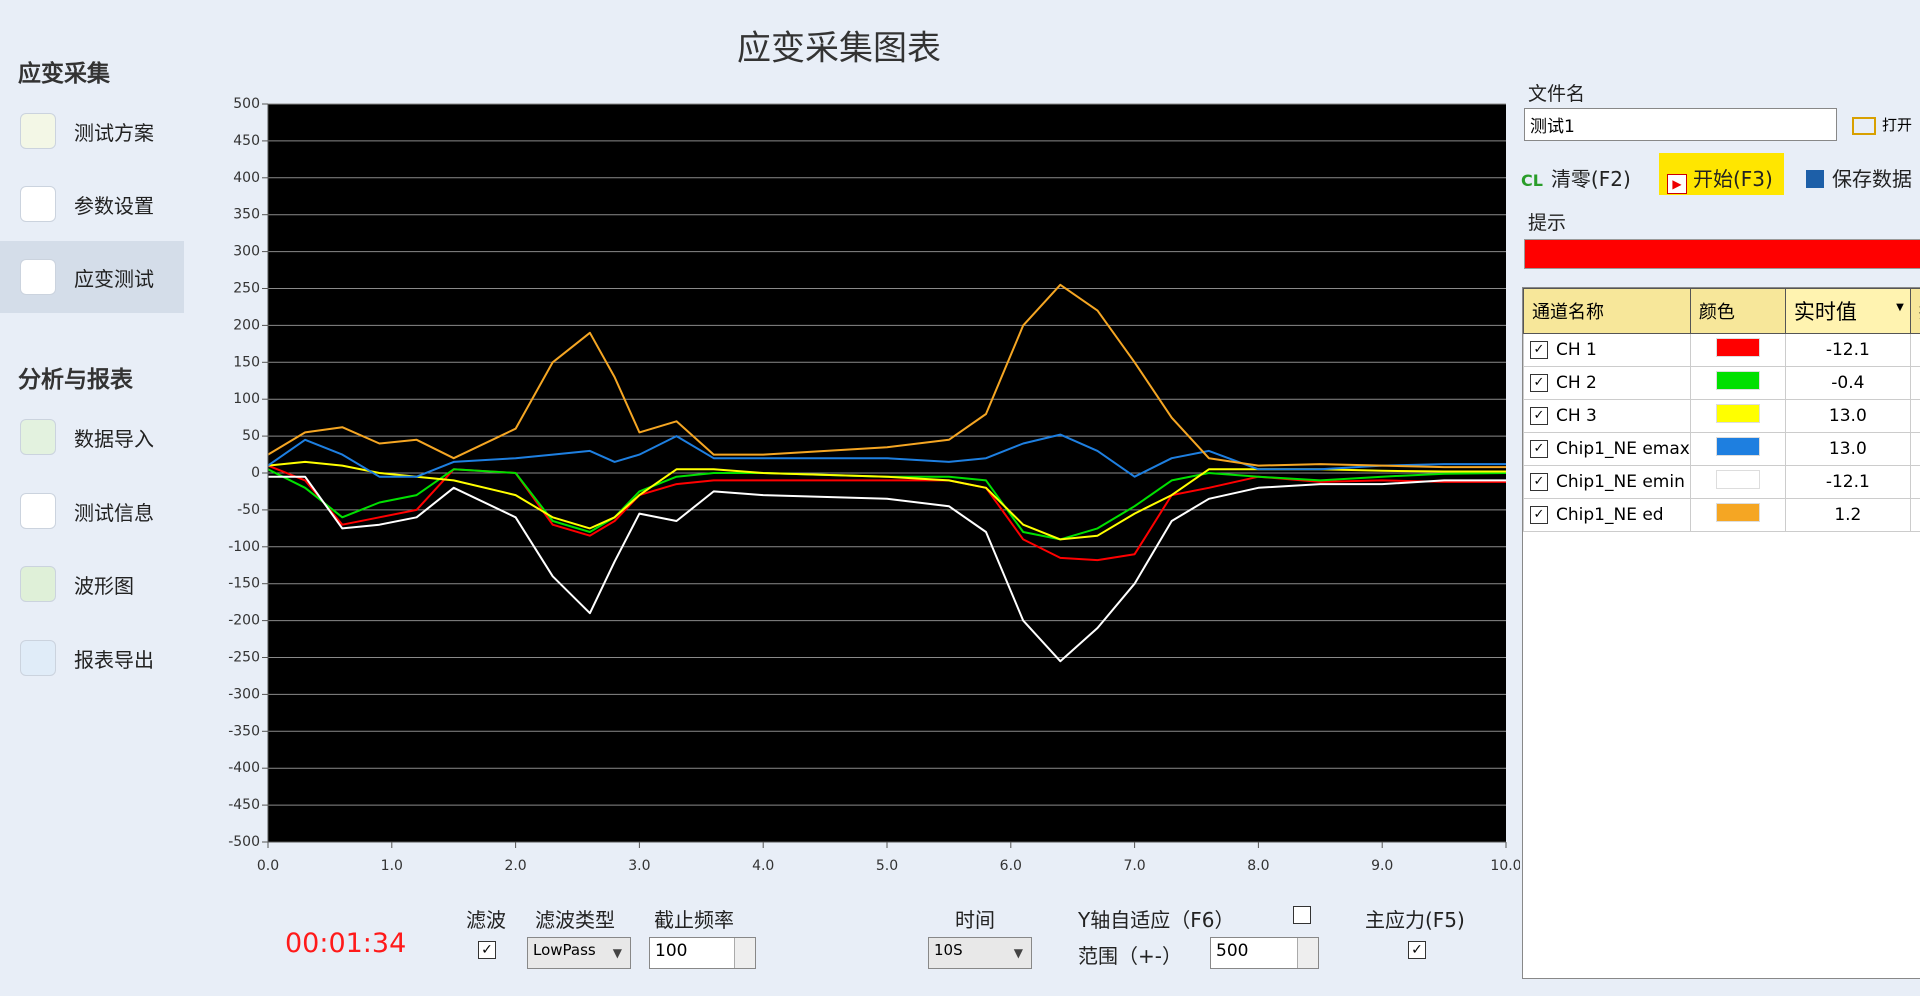 This screenshot has height=996, width=1920. Describe the element at coordinates (839, 49) in the screenshot. I see `chart-title: 应变采集图表` at that location.